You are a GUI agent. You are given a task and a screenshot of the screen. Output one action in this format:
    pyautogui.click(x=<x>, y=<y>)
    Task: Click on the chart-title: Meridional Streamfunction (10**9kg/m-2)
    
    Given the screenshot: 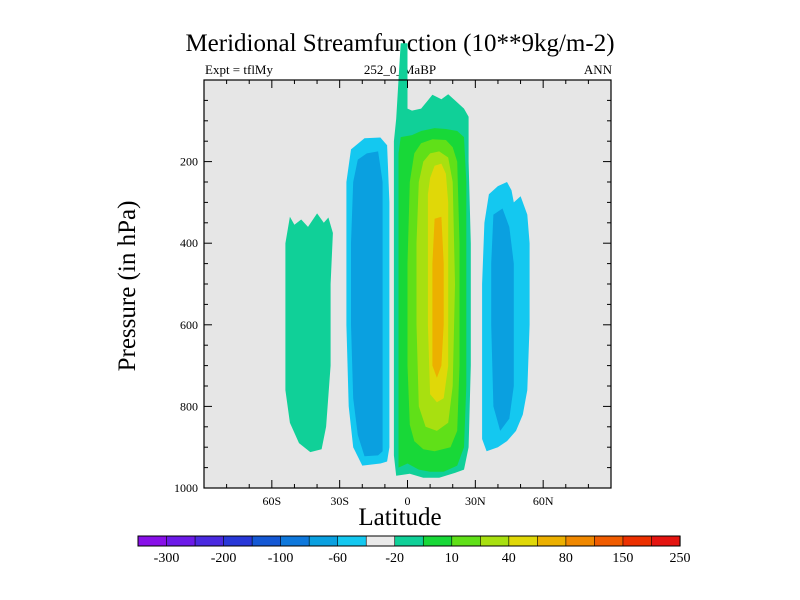 What is the action you would take?
    pyautogui.click(x=400, y=43)
    